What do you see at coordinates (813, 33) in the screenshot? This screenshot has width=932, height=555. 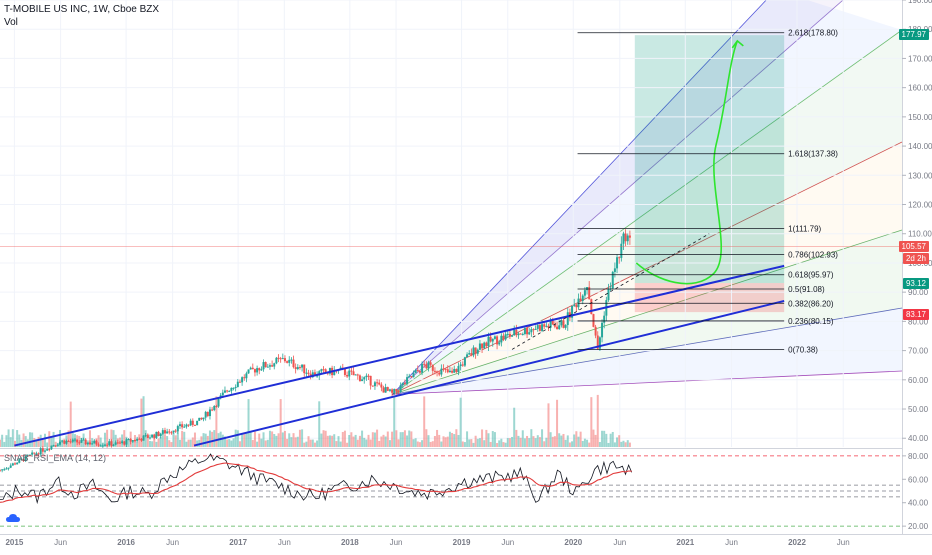 I see `fib-label: 2.618(178.80)` at bounding box center [813, 33].